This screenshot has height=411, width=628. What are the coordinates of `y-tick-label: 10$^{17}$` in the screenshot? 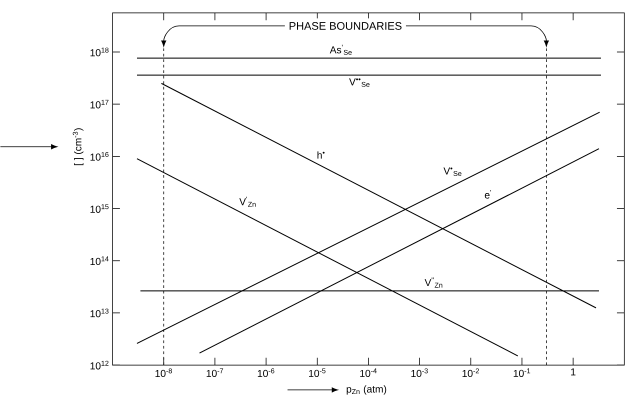 It's located at (99, 104).